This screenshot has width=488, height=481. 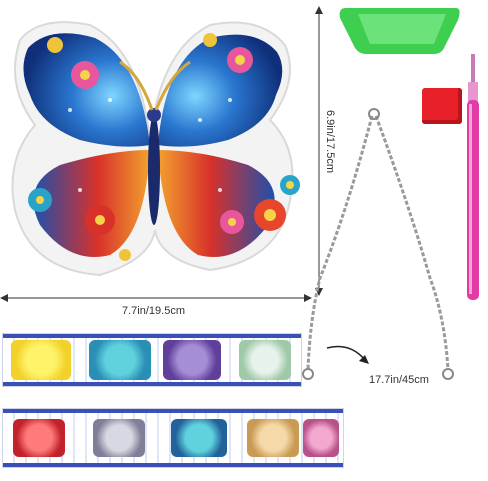 What do you see at coordinates (156, 298) in the screenshot?
I see `width-dimension-arrow` at bounding box center [156, 298].